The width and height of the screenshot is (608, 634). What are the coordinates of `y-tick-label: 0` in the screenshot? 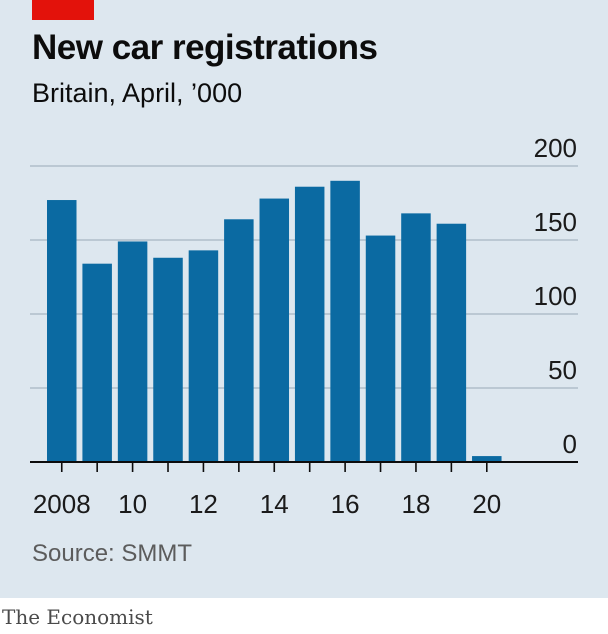 It's located at (570, 444).